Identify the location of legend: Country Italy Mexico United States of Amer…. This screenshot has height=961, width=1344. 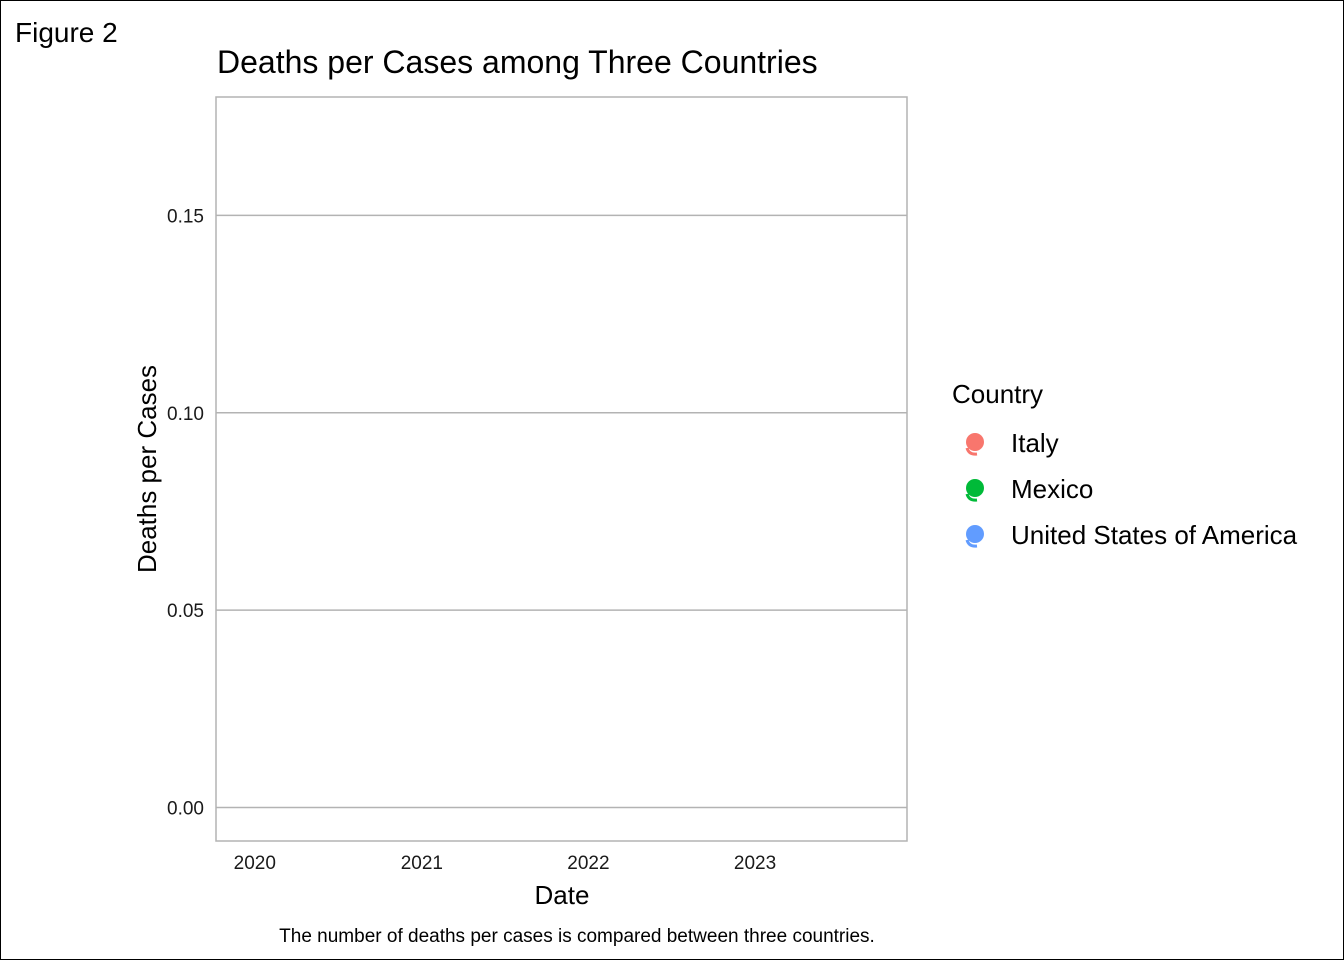
(1125, 464).